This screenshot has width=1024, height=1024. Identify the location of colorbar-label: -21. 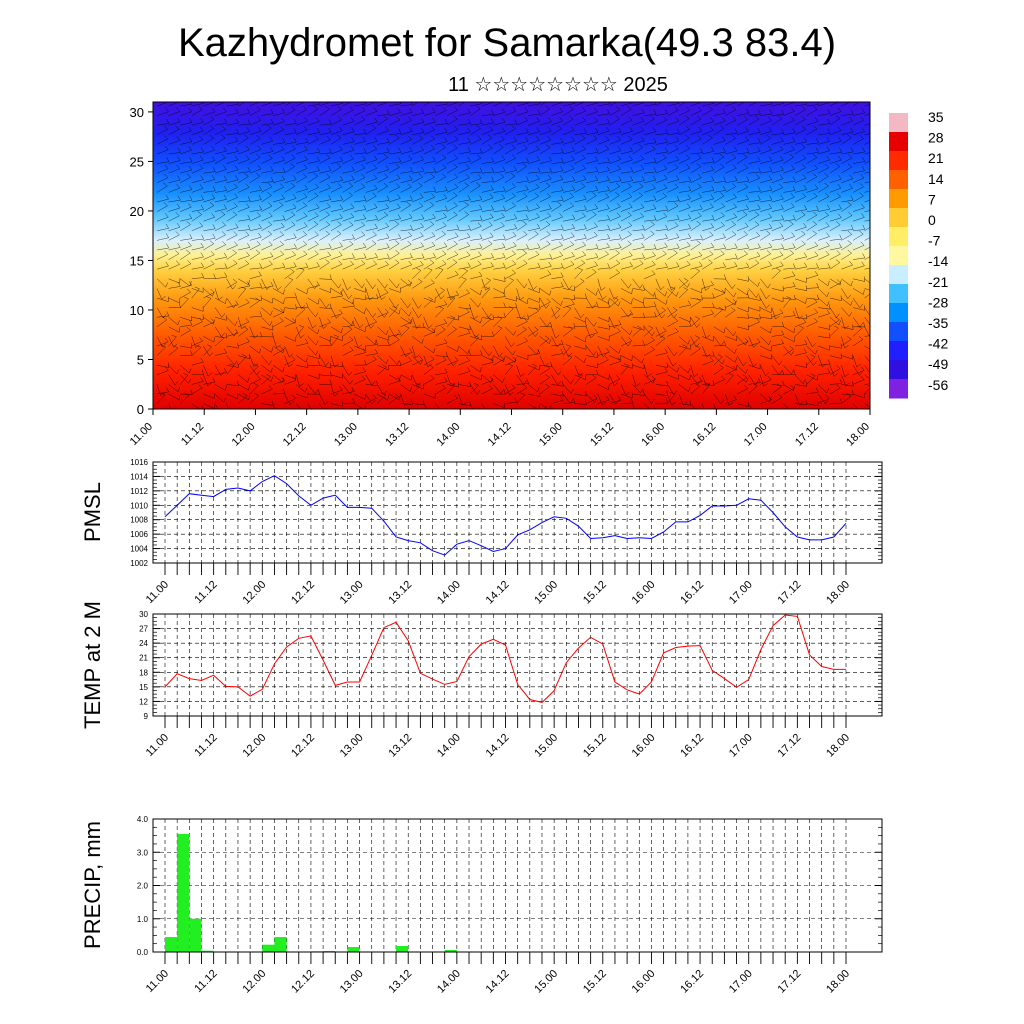
(938, 282).